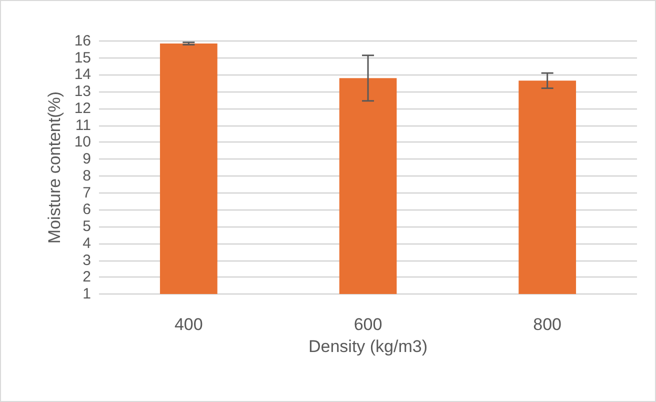 The width and height of the screenshot is (656, 402). I want to click on x-tick-label: 600, so click(368, 324).